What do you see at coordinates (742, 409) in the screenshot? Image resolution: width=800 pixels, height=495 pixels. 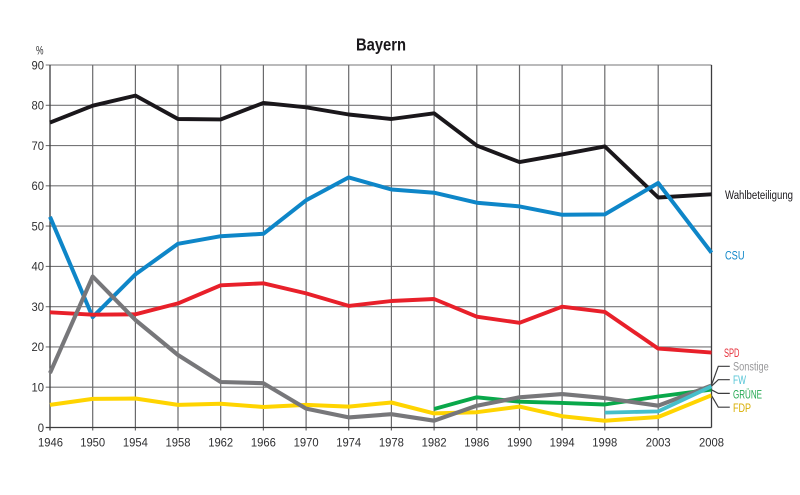 I see `svg-text: FDP` at bounding box center [742, 409].